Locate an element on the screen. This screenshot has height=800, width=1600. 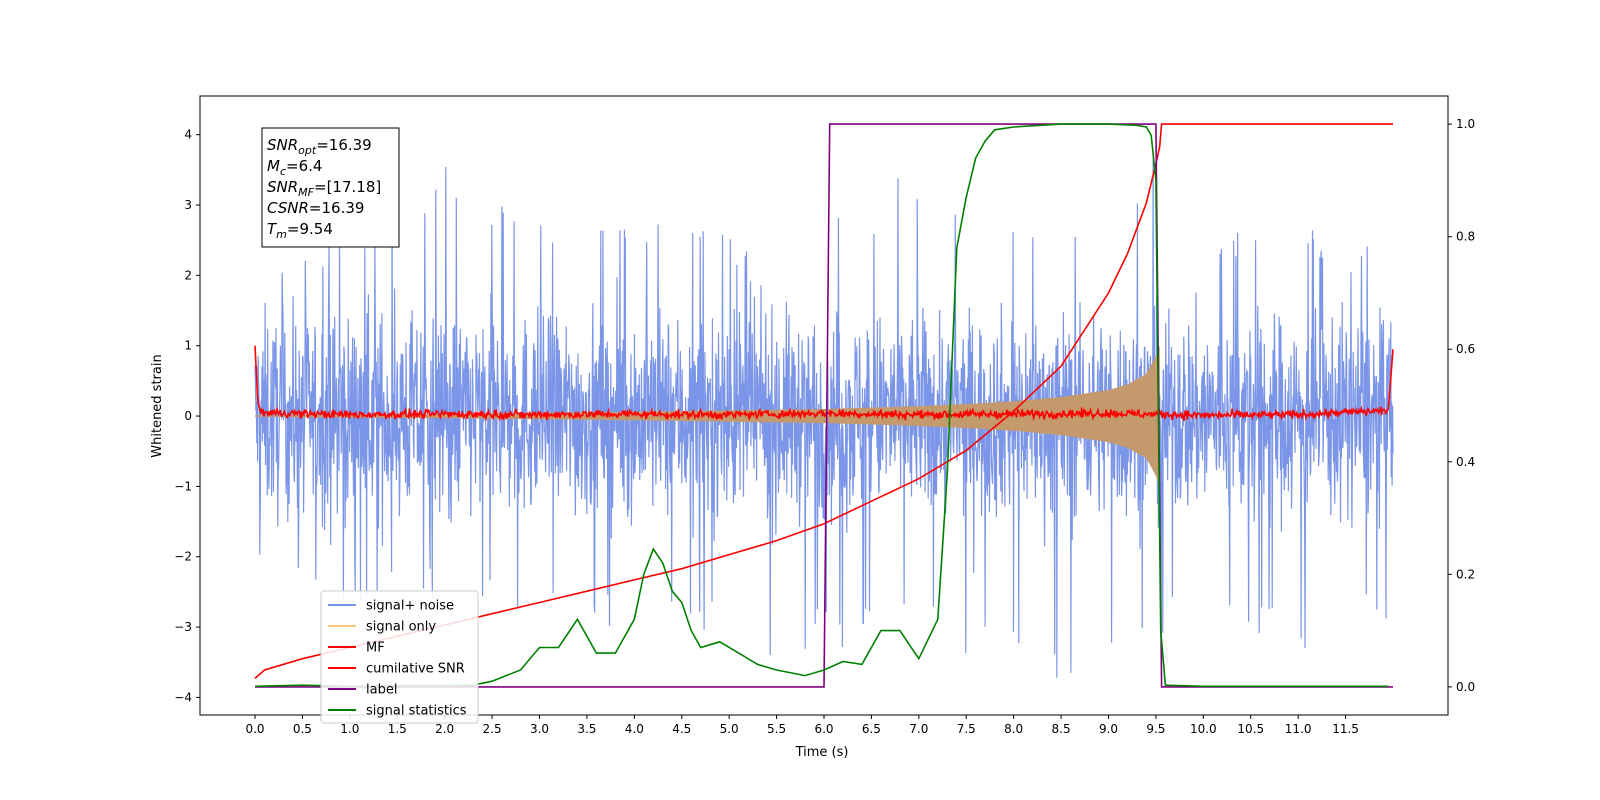
series-signal-only-fill is located at coordinates (707, 416).